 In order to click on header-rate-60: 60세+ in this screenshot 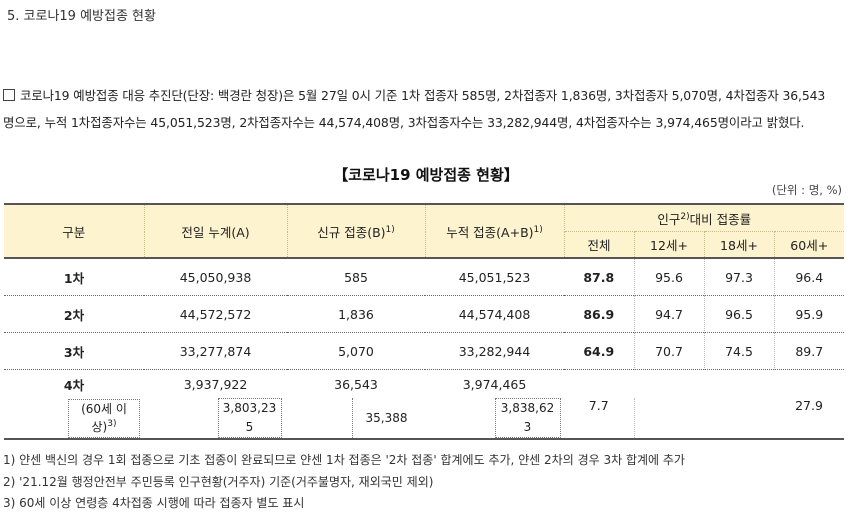, I will do `click(808, 244)`.